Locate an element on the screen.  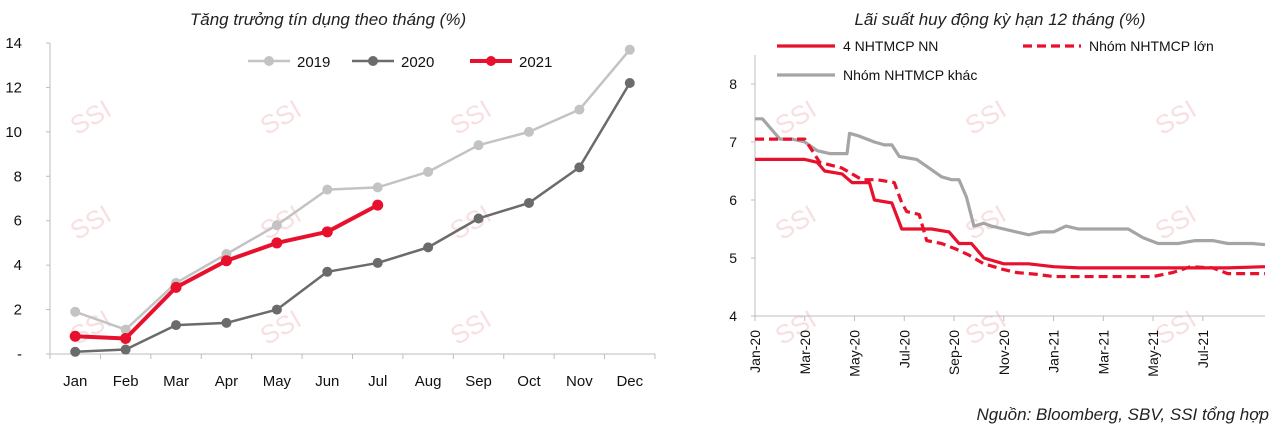
x-tick-label: May-20 is located at coordinates (855, 353).